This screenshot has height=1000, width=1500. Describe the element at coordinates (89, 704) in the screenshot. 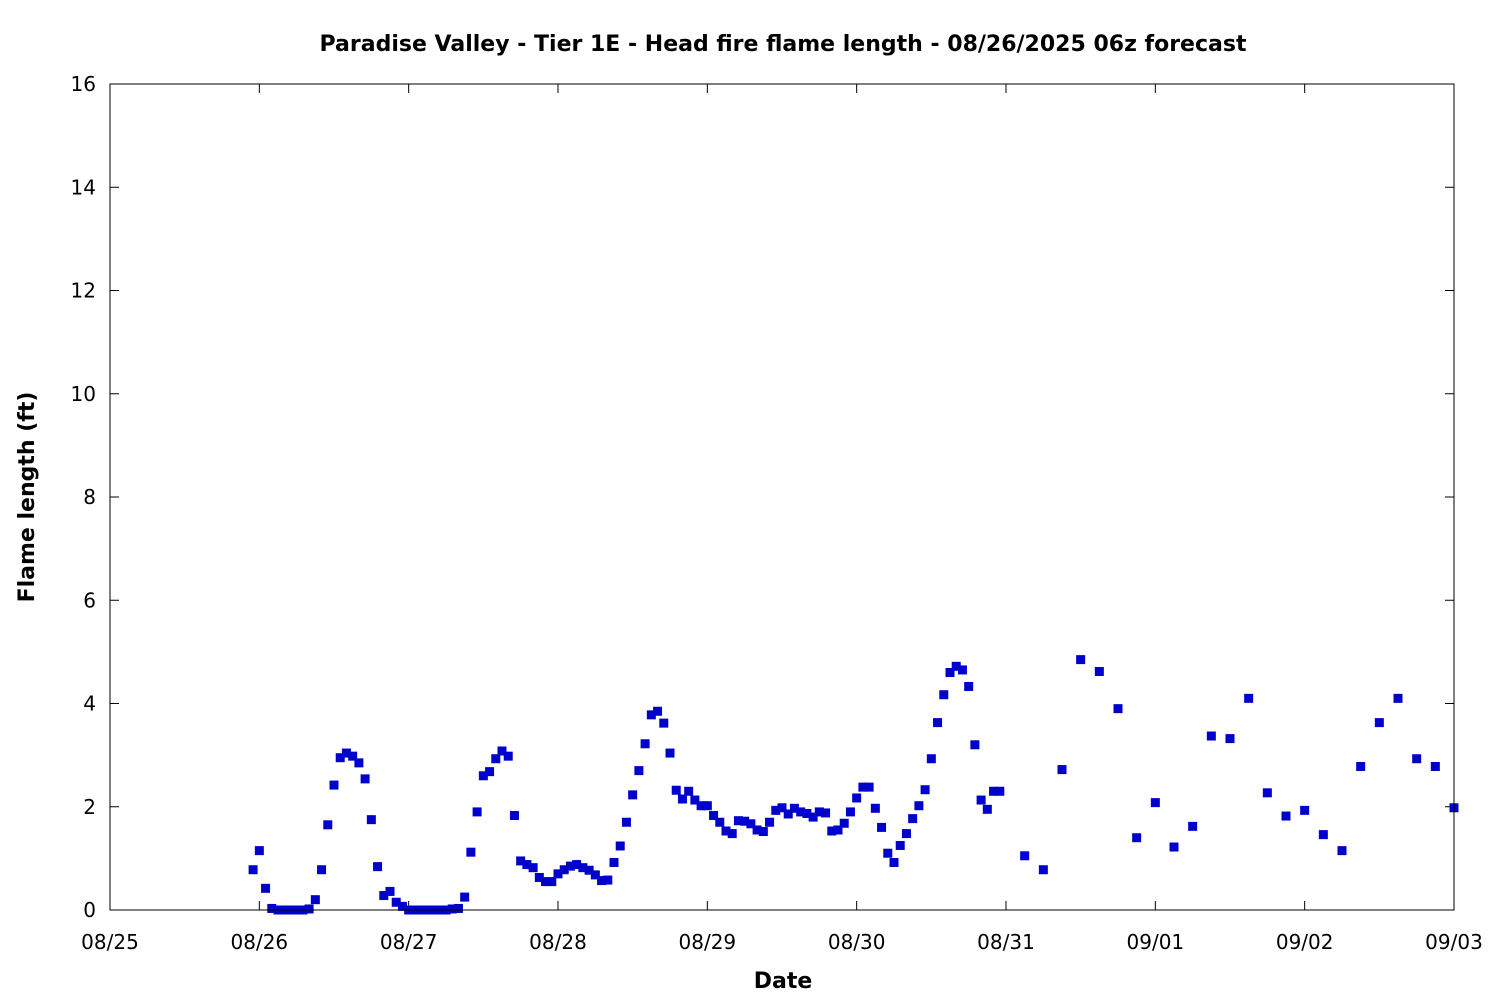

I see `y-tick-label: 4` at that location.